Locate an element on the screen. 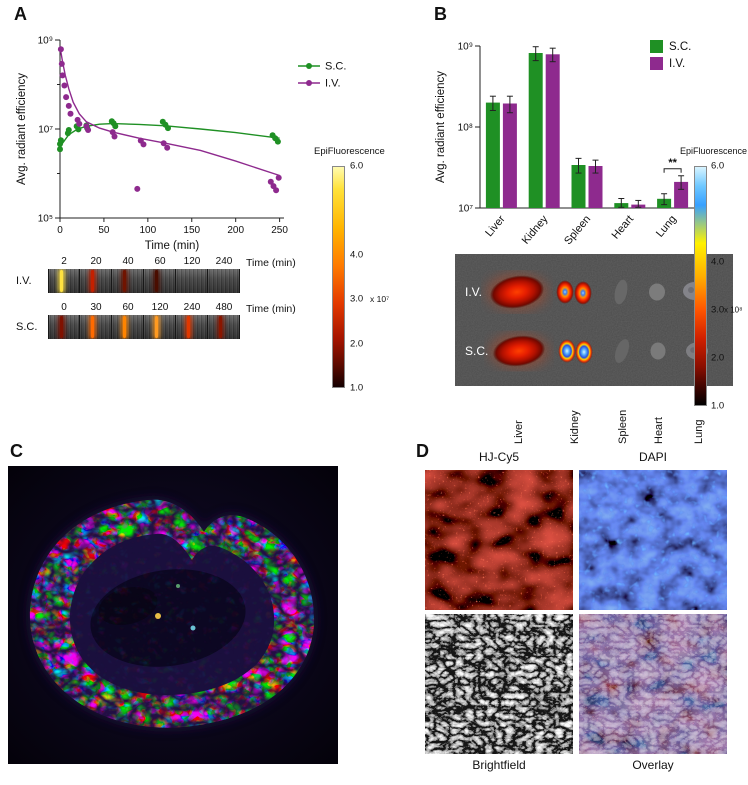  colorbar-b-tick: 2.0 is located at coordinates (718, 358).